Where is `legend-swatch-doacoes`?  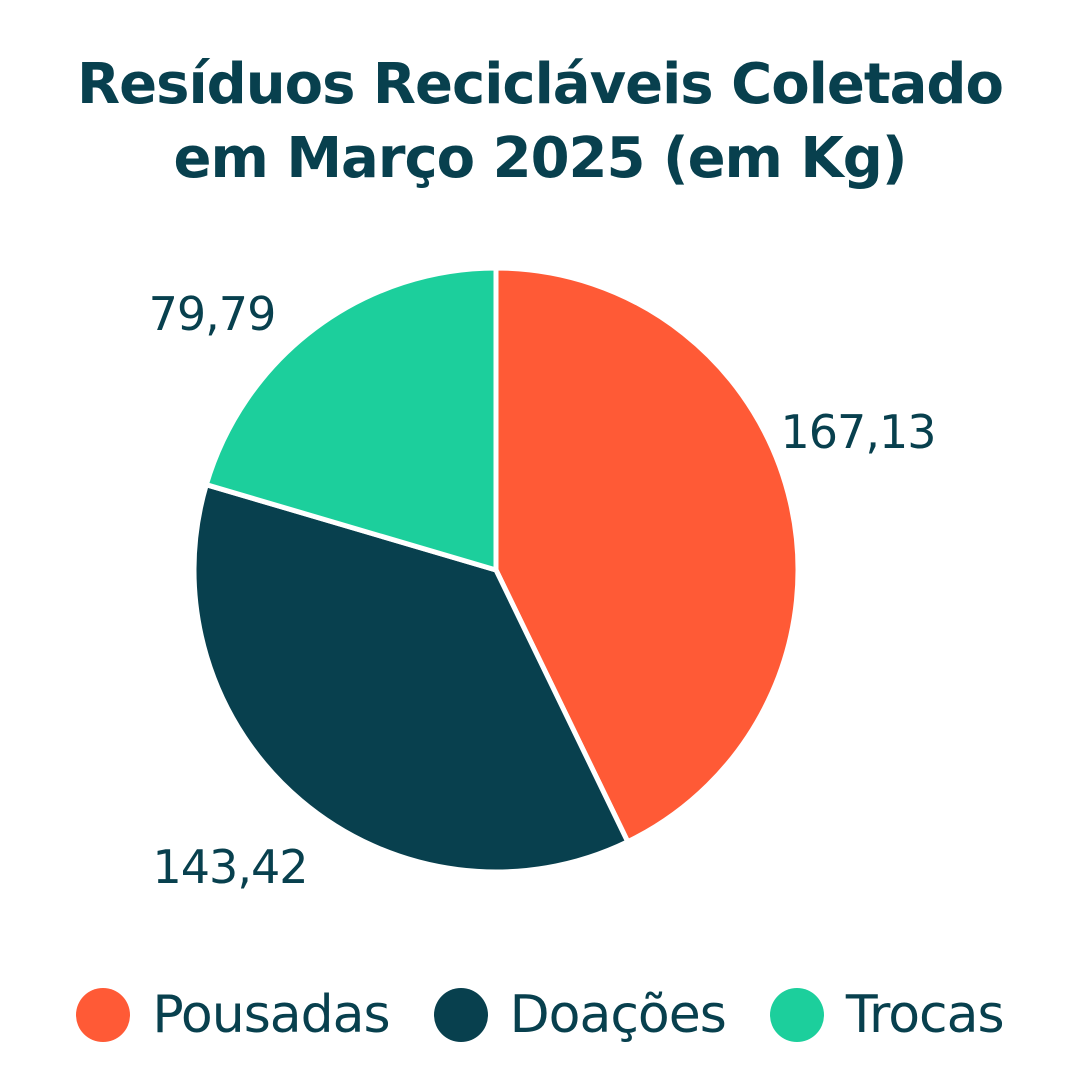 legend-swatch-doacoes is located at coordinates (460, 1015).